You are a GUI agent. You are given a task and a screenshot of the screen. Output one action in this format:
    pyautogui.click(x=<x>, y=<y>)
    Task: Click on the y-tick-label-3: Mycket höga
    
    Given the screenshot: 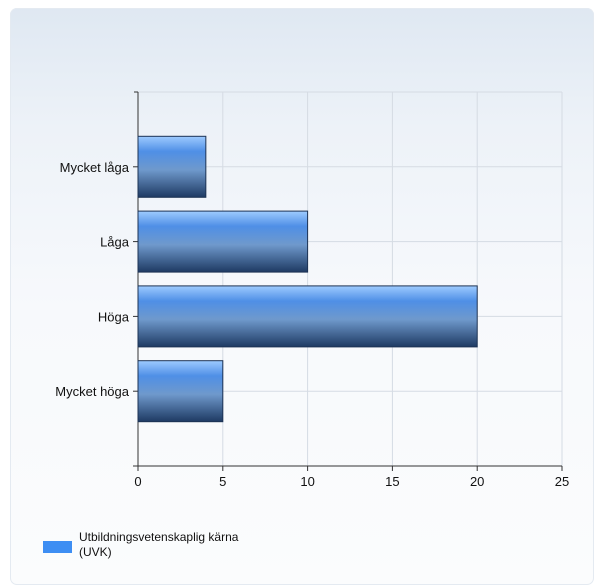 What is the action you would take?
    pyautogui.click(x=92, y=391)
    